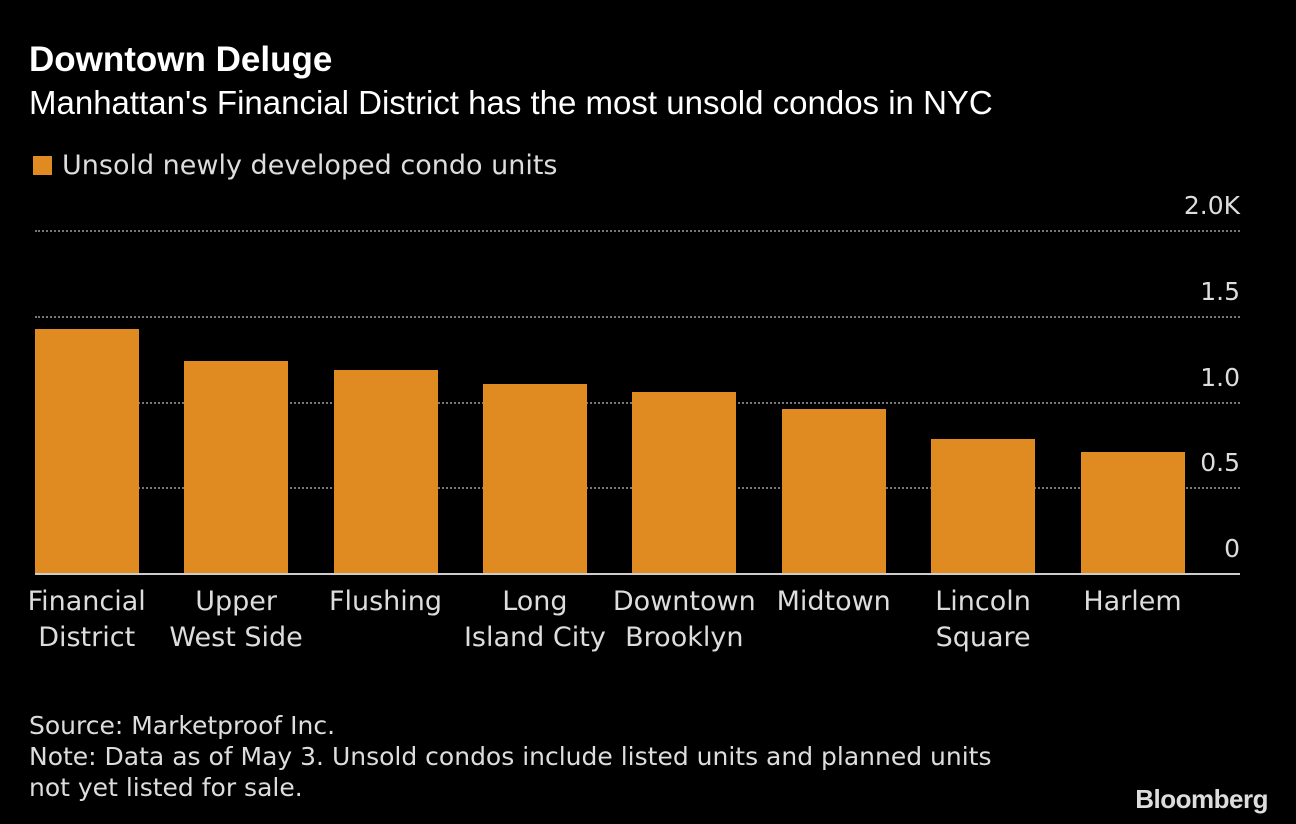 Image resolution: width=1296 pixels, height=824 pixels. What do you see at coordinates (1232, 548) in the screenshot?
I see `y-tick-label: 0` at bounding box center [1232, 548].